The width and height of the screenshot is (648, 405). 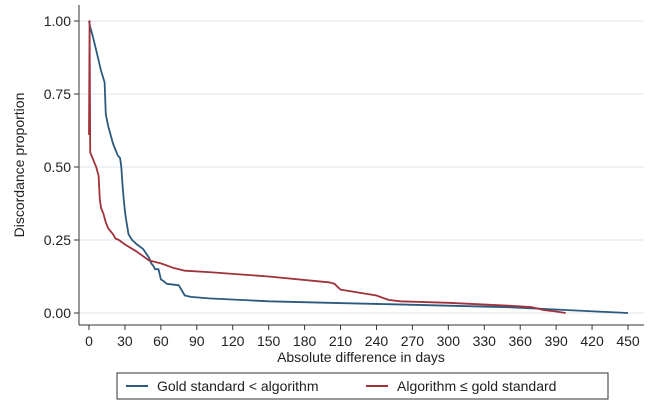 I want to click on x-tick-label: 390, so click(x=556, y=341).